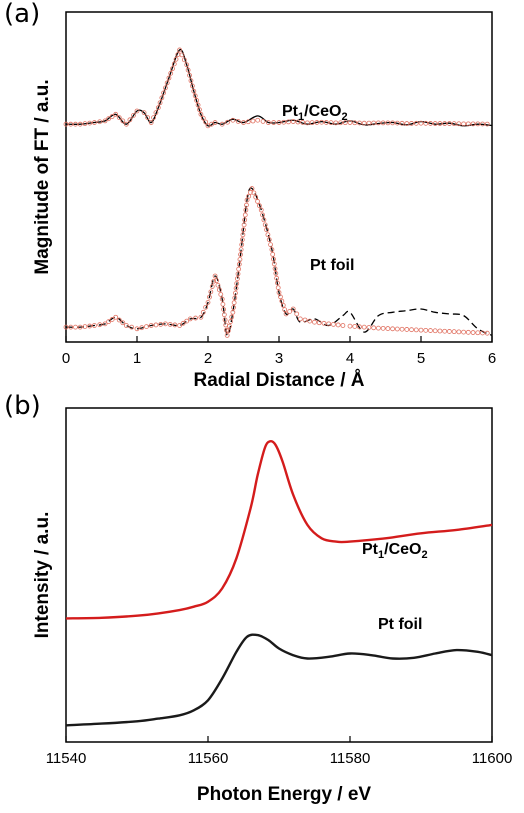 This screenshot has height=813, width=524. Describe the element at coordinates (278, 380) in the screenshot. I see `panel-a-x-axis-title: Radial Distance / Å` at that location.